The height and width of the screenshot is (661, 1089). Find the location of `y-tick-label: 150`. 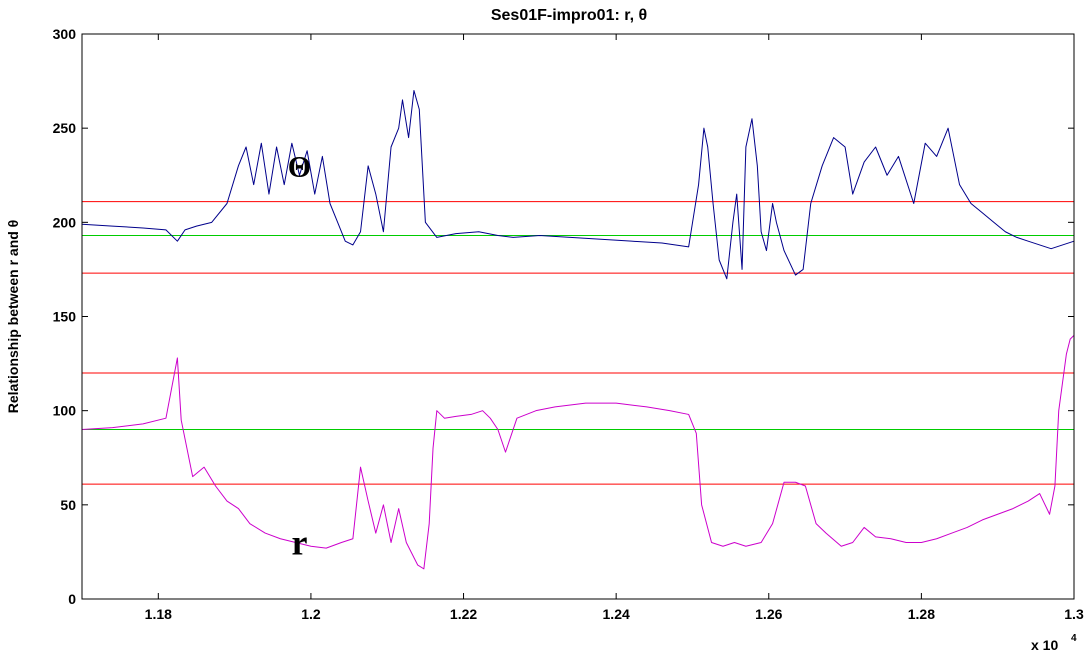

y-tick-label: 150 is located at coordinates (65, 317).